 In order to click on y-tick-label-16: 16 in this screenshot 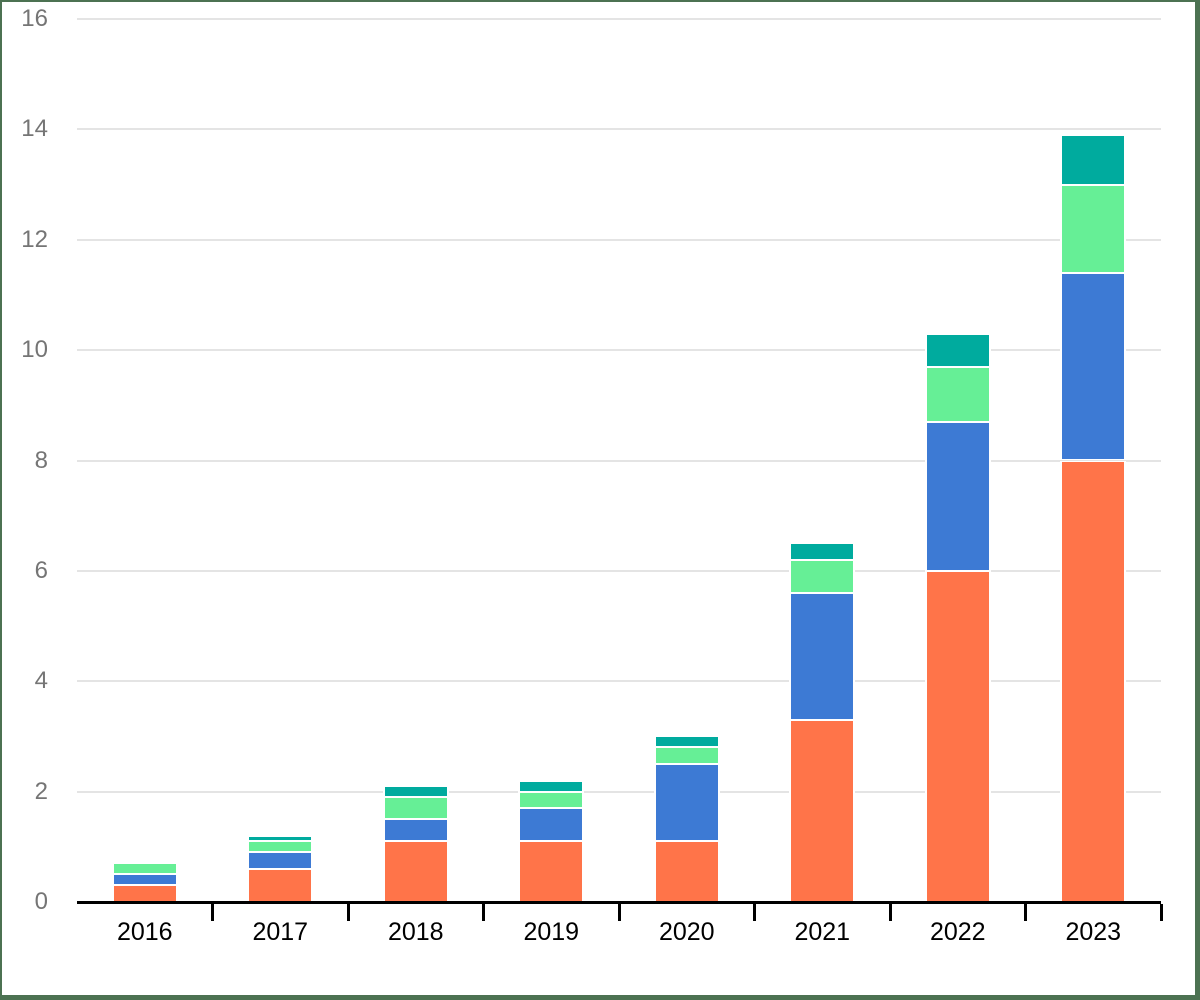, I will do `click(34, 18)`.